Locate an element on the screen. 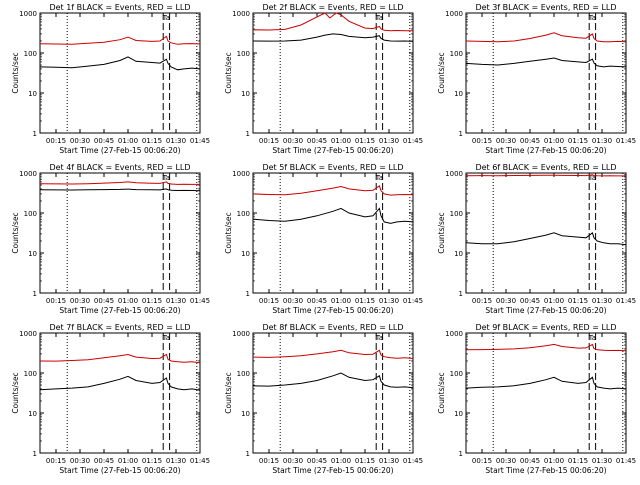  chart-title: Det 4f BLACK = Events, RED = LLD is located at coordinates (119, 167).